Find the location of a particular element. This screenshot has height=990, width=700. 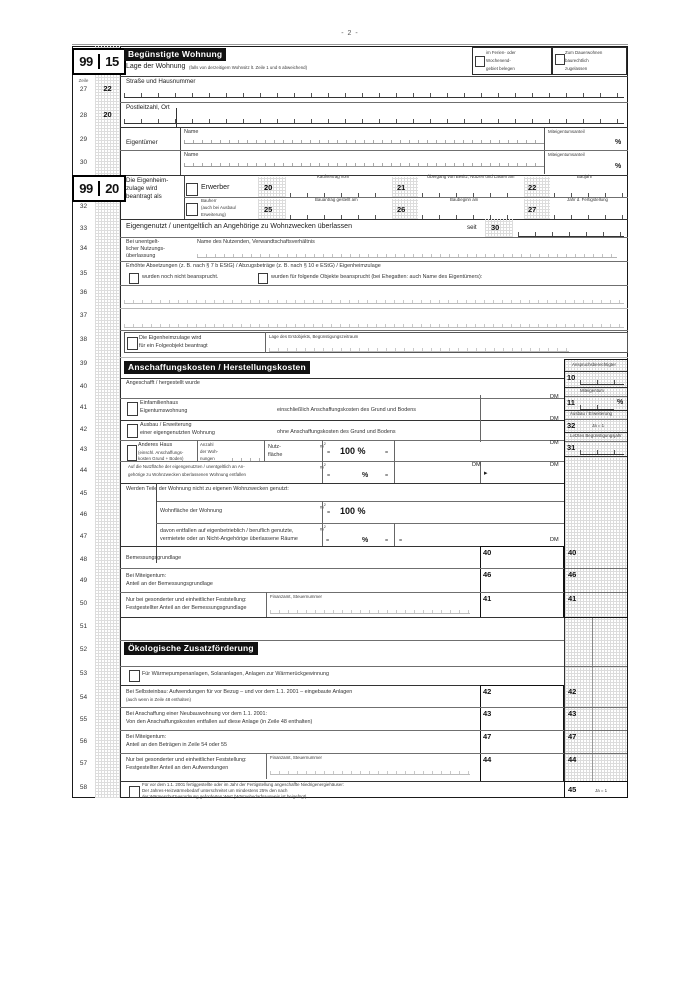

rule-48-right is located at coordinates (596, 568).